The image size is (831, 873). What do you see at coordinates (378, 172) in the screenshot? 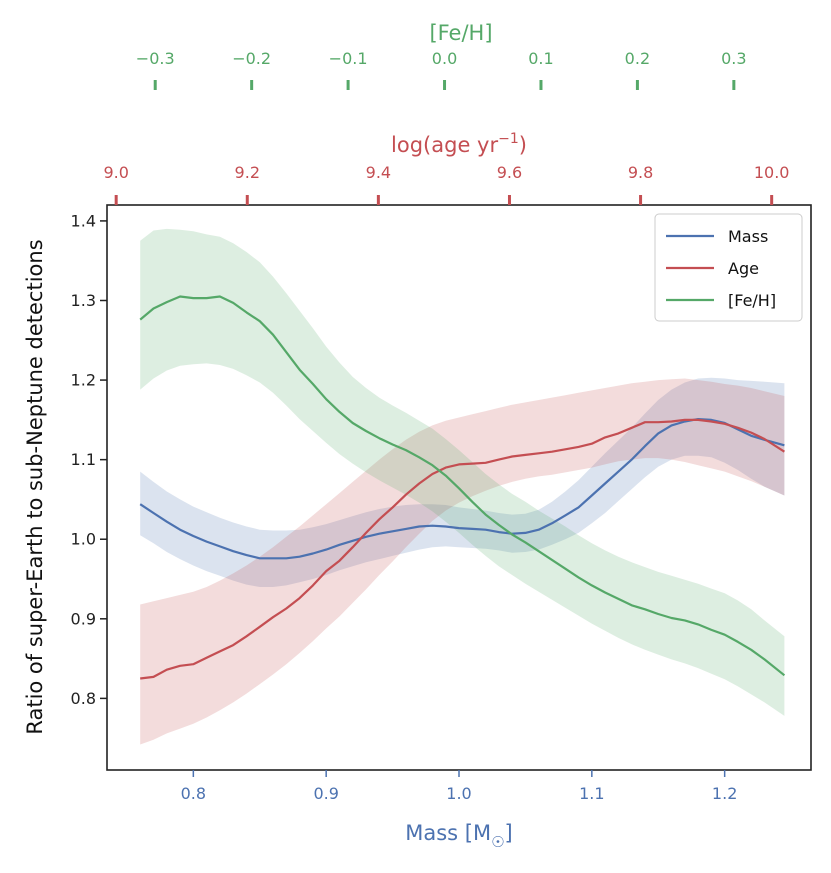
I see `age-tick-label: 9.4` at bounding box center [378, 172].